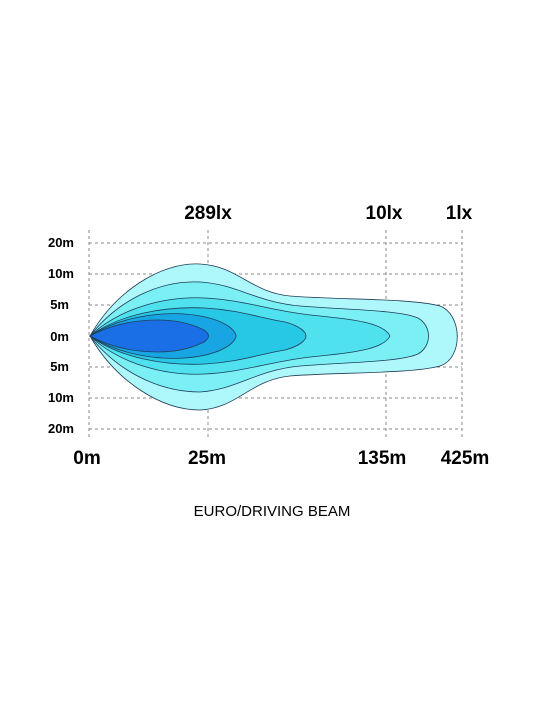 Image resolution: width=533 pixels, height=710 pixels. Describe the element at coordinates (272, 511) in the screenshot. I see `diagram-caption: EURO/DRIVING BEAM` at that location.